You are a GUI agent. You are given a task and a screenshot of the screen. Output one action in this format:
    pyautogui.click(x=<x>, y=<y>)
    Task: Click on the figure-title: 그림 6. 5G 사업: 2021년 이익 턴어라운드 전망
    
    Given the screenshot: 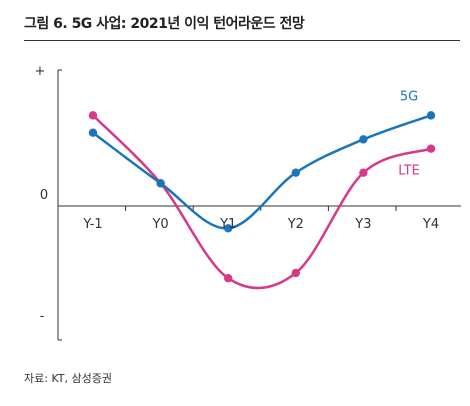 What is the action you would take?
    pyautogui.click(x=164, y=24)
    